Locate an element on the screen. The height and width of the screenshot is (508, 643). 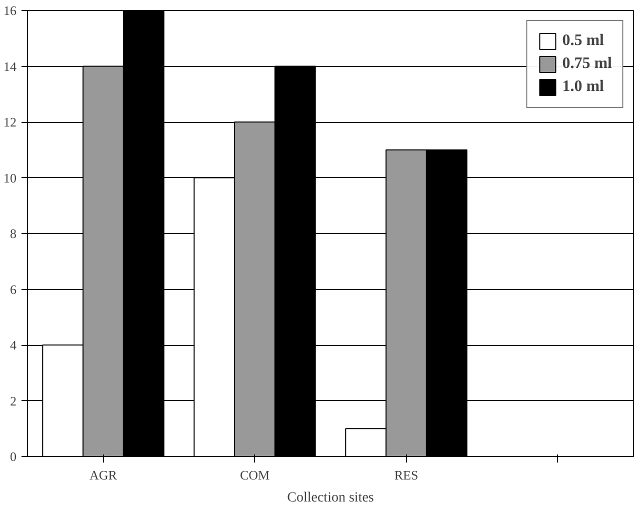
x-tick-label: RES is located at coordinates (406, 475).